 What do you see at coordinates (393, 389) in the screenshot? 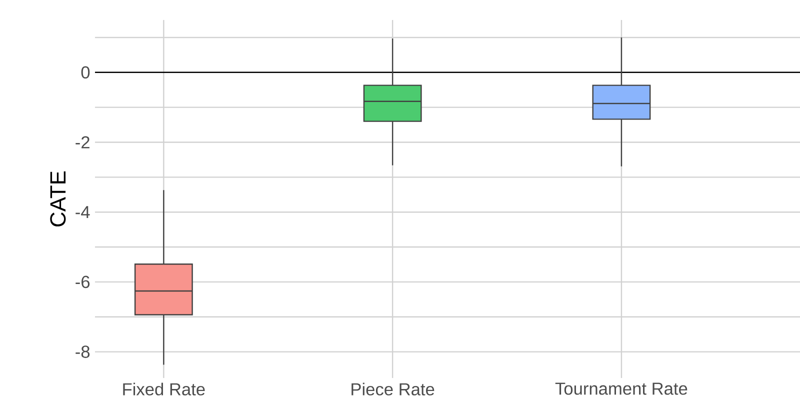
I see `x-tick-label: Piece Rate` at bounding box center [393, 389].